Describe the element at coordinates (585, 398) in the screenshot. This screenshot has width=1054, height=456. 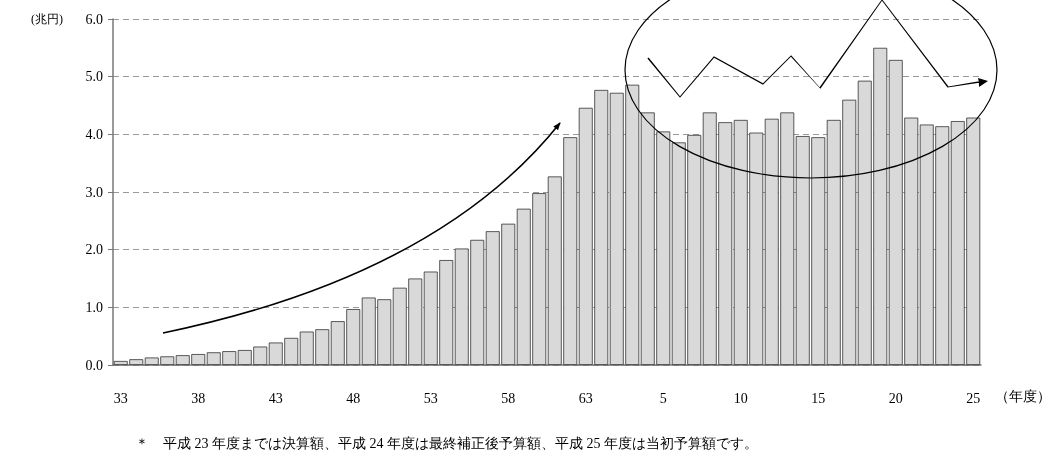
I see `x-tick-label: 63` at that location.